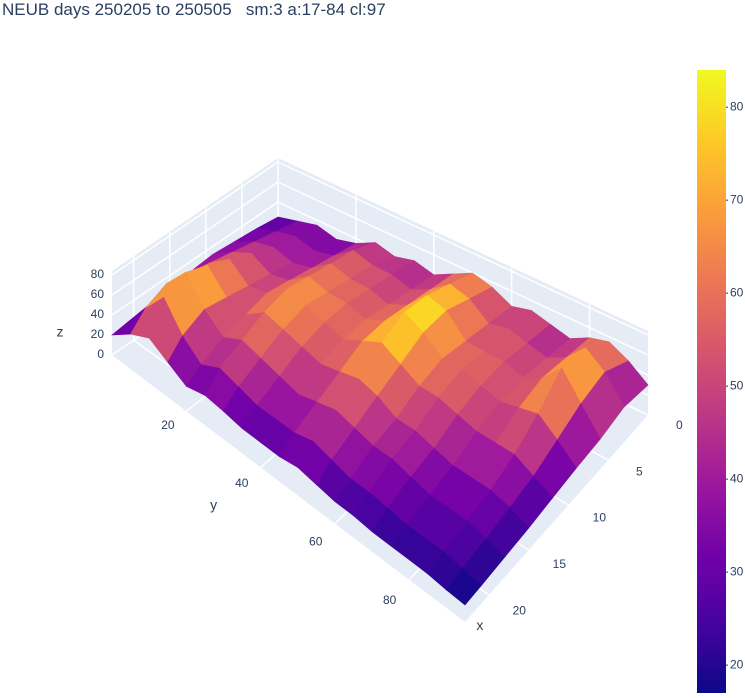  Describe the element at coordinates (390, 600) in the screenshot. I see `y-tick-label: 80` at that location.